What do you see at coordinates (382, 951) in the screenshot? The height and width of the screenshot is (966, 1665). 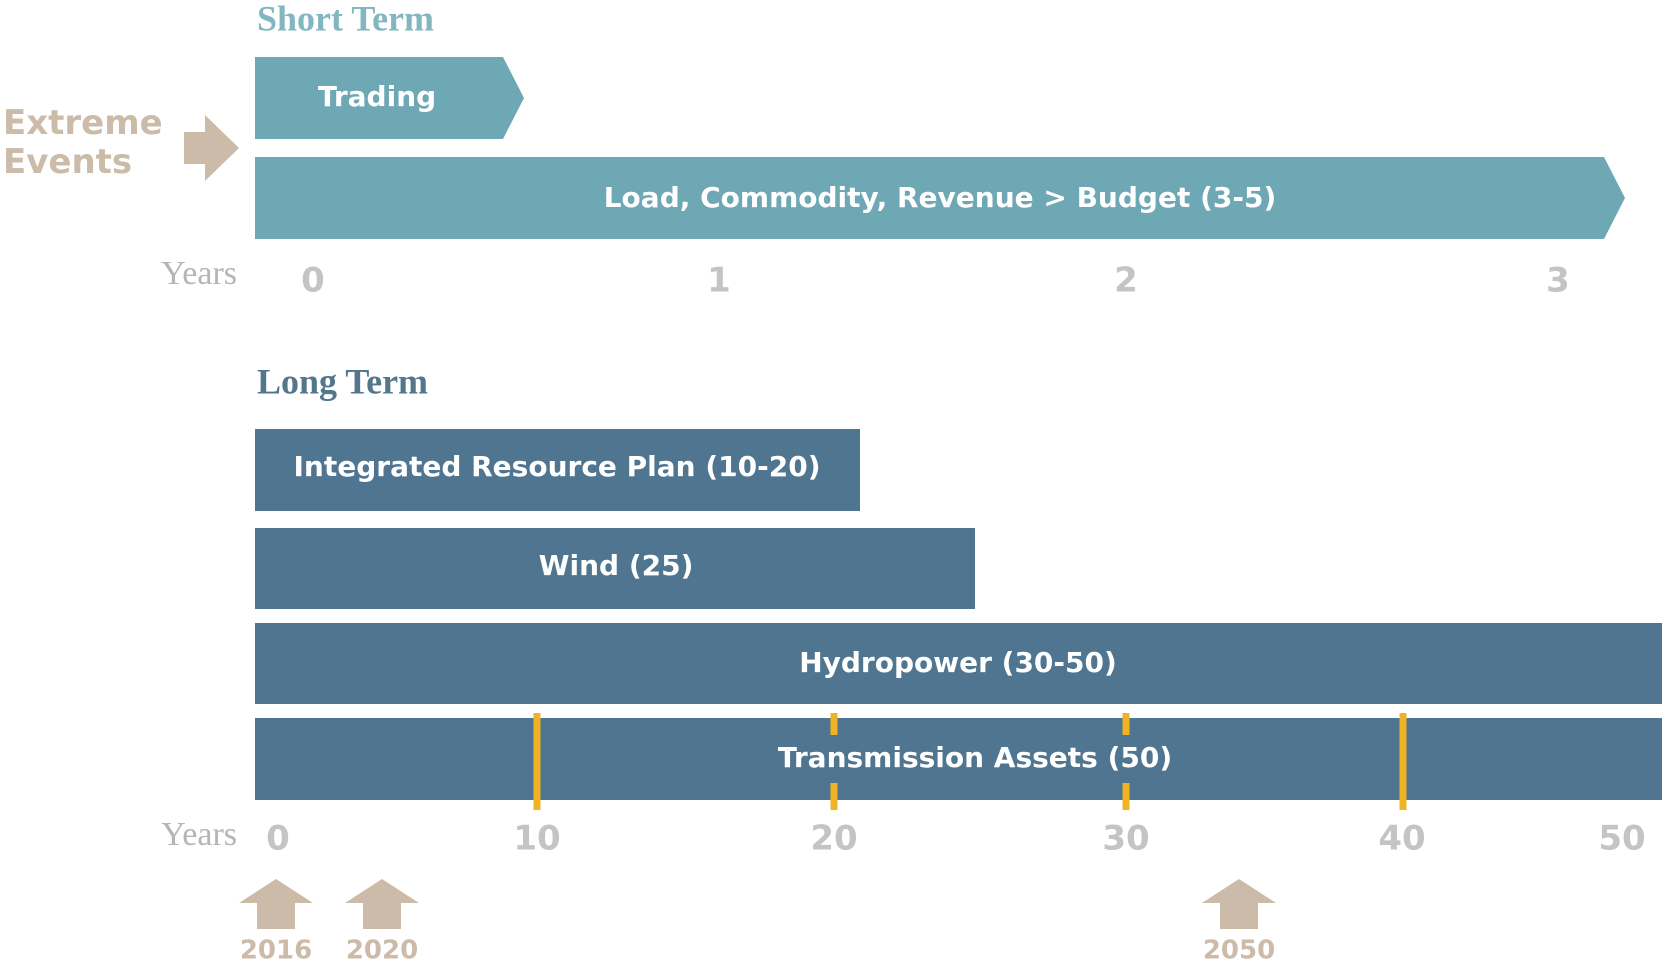 I see `milestone-label: 2020` at bounding box center [382, 951].